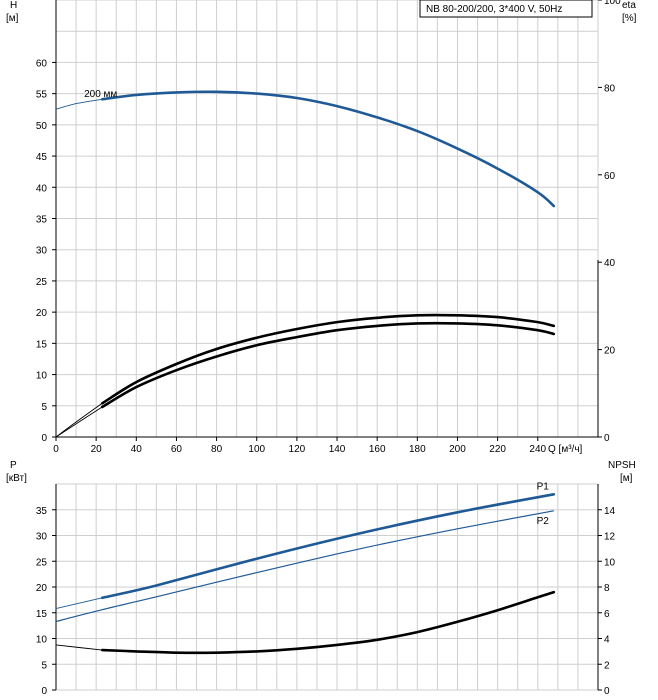 The image size is (658, 700). Describe the element at coordinates (497, 449) in the screenshot. I see `x-tick-label: 220` at that location.